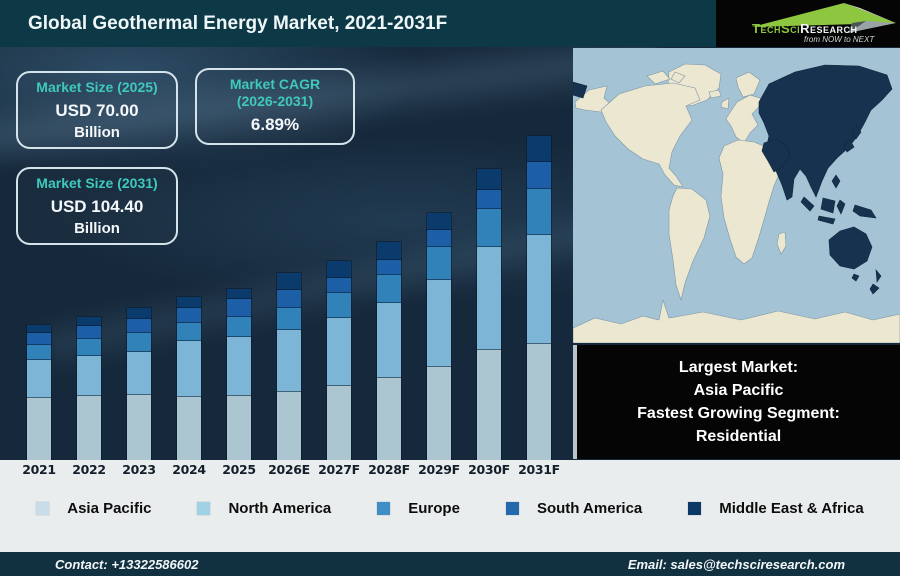  I want to click on techsci-logo: TechSciResearch from NOW to NEXT, so click(808, 23).